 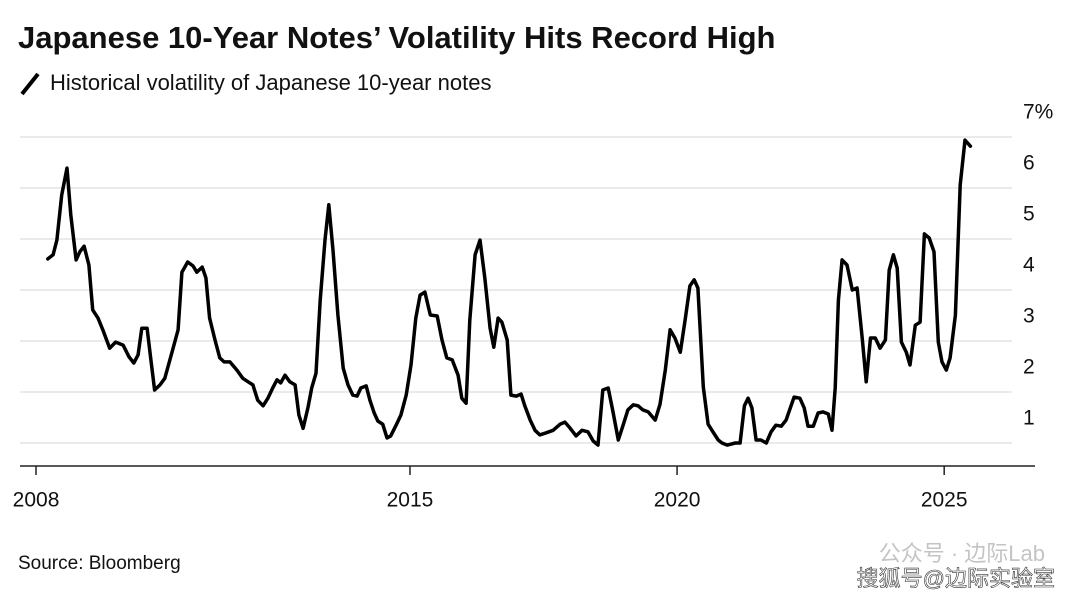 What do you see at coordinates (944, 500) in the screenshot?
I see `x-tick-label: 2025` at bounding box center [944, 500].